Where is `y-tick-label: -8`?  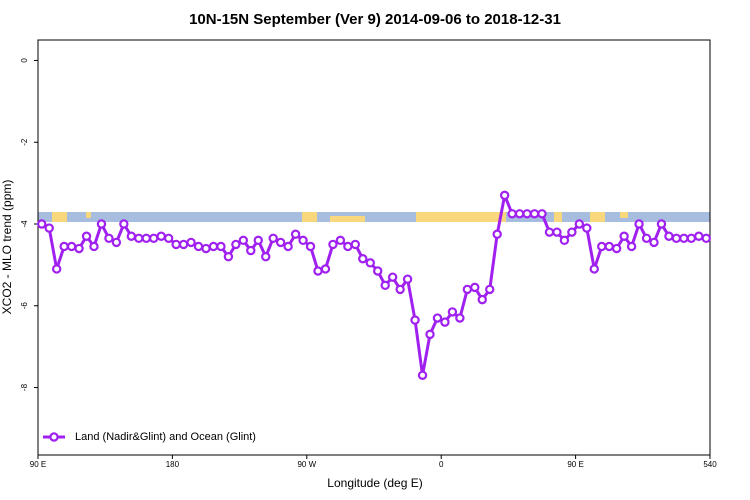 y-tick-label: -8 is located at coordinates (24, 387).